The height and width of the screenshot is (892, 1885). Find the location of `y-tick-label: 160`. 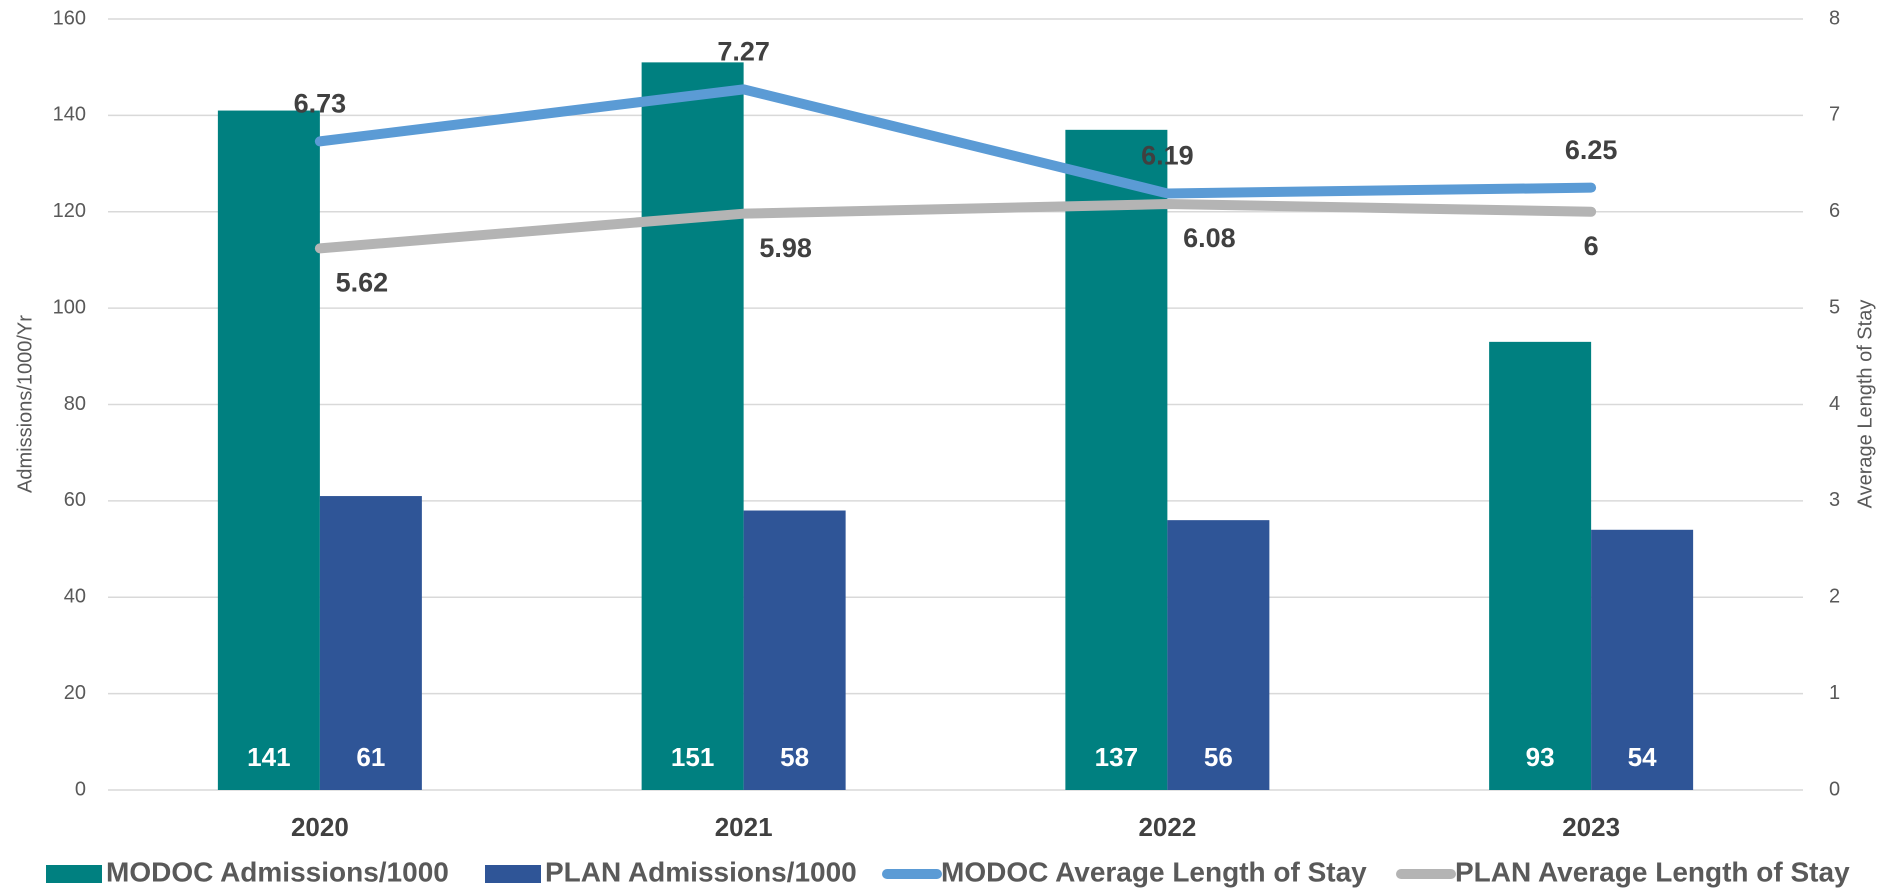

y-tick-label: 160 is located at coordinates (69, 18).